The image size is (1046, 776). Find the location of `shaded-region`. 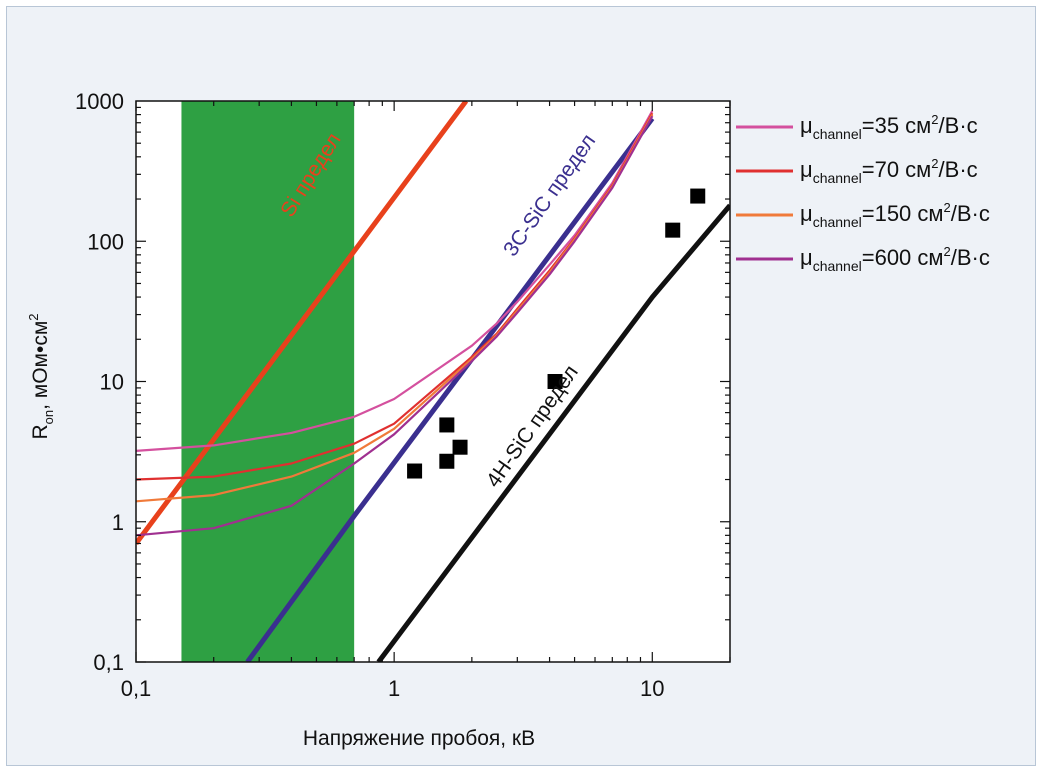

shaded-region is located at coordinates (268, 381).